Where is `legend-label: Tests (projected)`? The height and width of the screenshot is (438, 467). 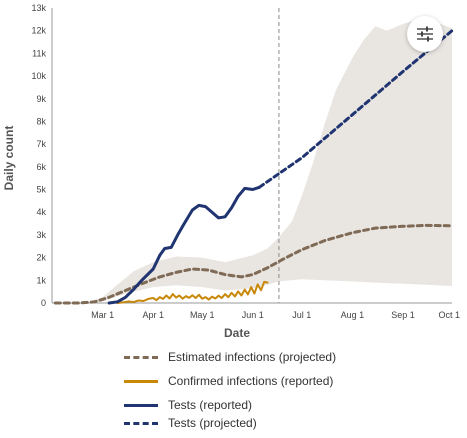 legend-label: Tests (projected) is located at coordinates (212, 423).